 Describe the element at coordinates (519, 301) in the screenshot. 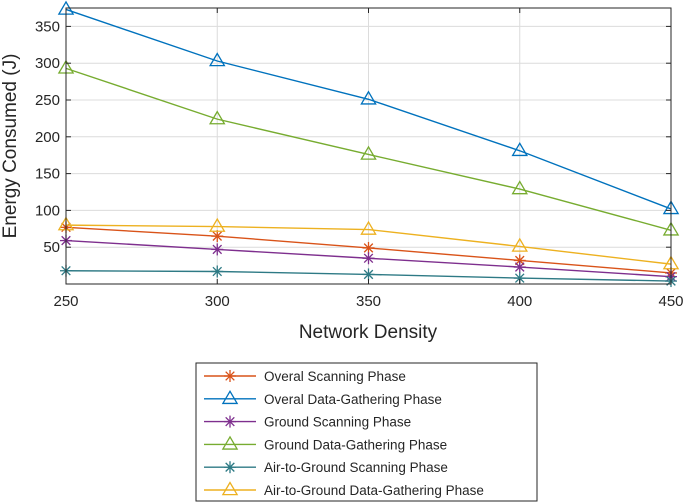

I see `x-tick-label: 400` at that location.